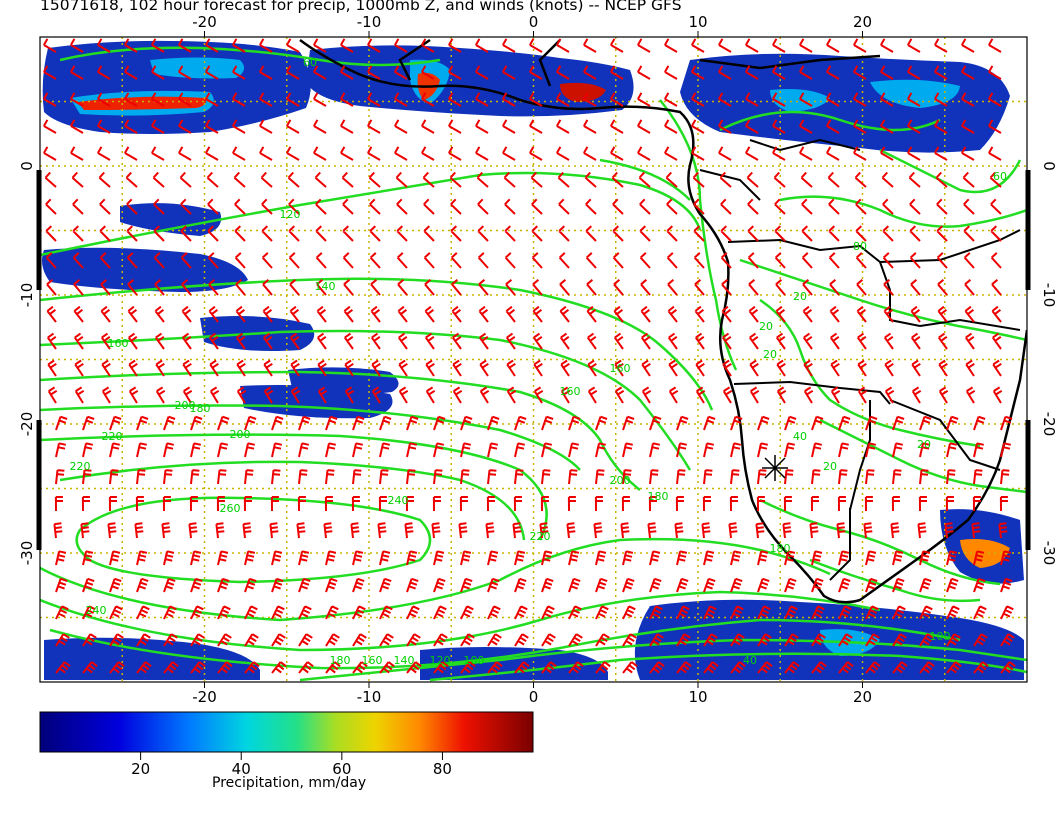 This screenshot has width=1056, height=816. Describe the element at coordinates (230, 508) in the screenshot. I see `contour-label: 260` at that location.